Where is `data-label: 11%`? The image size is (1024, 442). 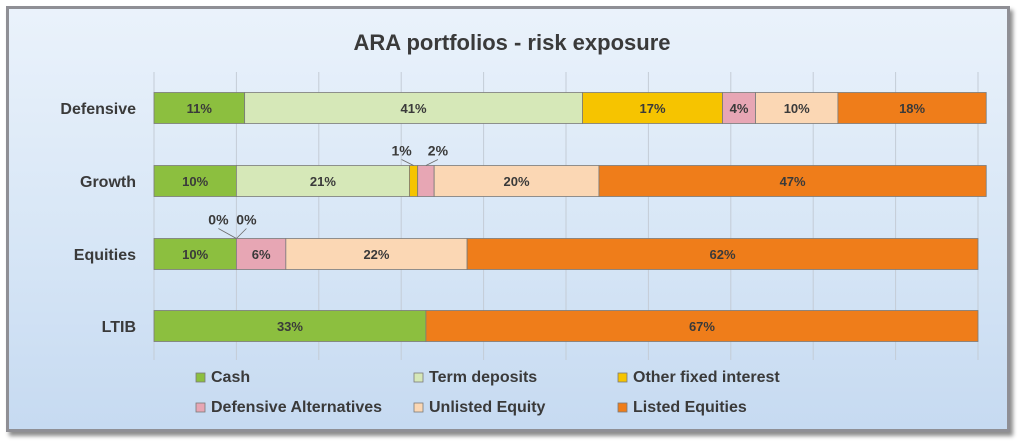
data-label: 11% is located at coordinates (200, 108).